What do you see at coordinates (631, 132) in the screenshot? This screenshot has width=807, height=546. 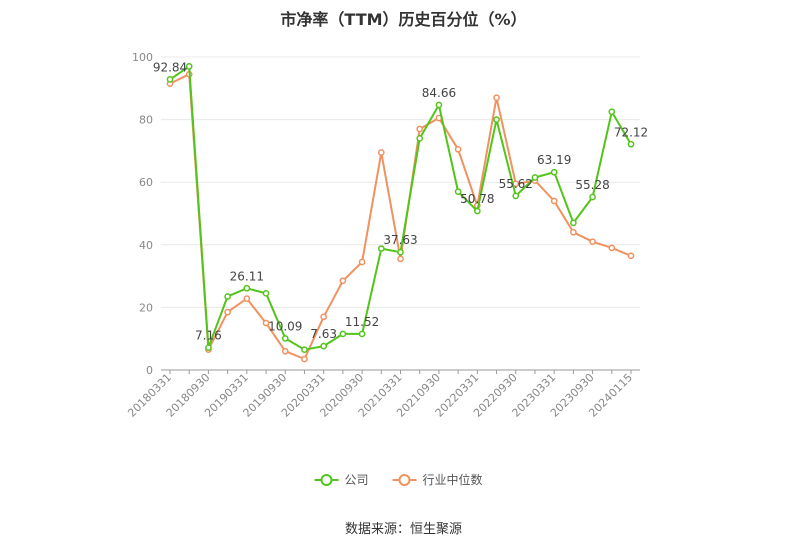 I see `data-label: 72.12` at bounding box center [631, 132].